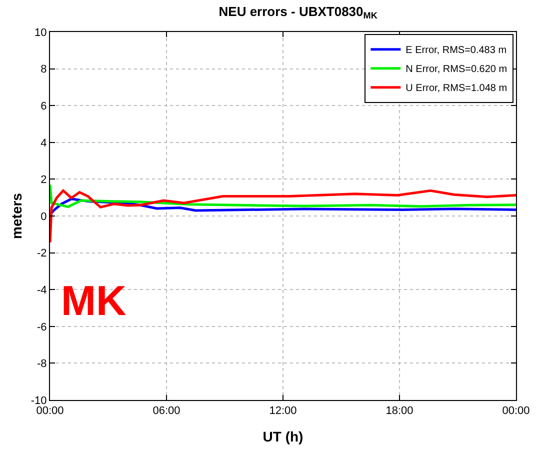 The image size is (542, 455). Describe the element at coordinates (42, 327) in the screenshot. I see `y-tick-label: -6` at that location.